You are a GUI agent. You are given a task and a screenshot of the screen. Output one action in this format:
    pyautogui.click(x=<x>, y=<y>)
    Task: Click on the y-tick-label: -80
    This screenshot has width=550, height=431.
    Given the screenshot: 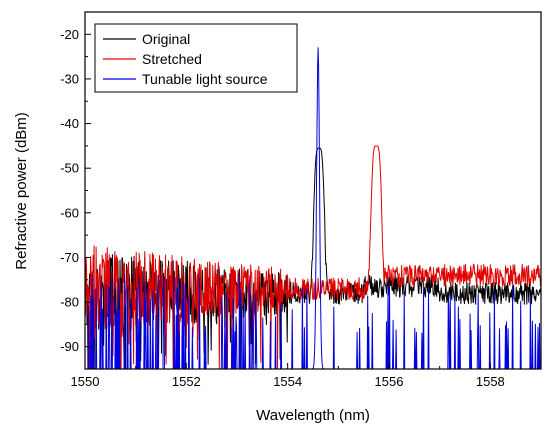 What is the action you would take?
    pyautogui.click(x=69, y=302)
    